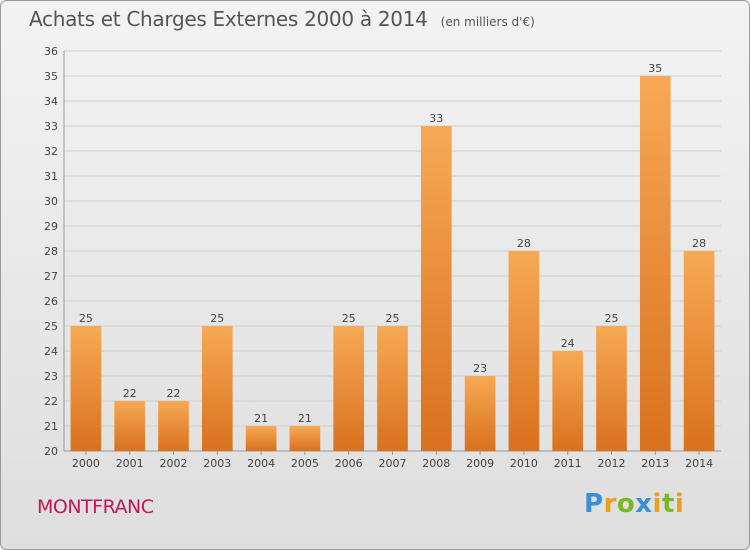  I want to click on chart-unit: (en milliers d'€), so click(487, 22).